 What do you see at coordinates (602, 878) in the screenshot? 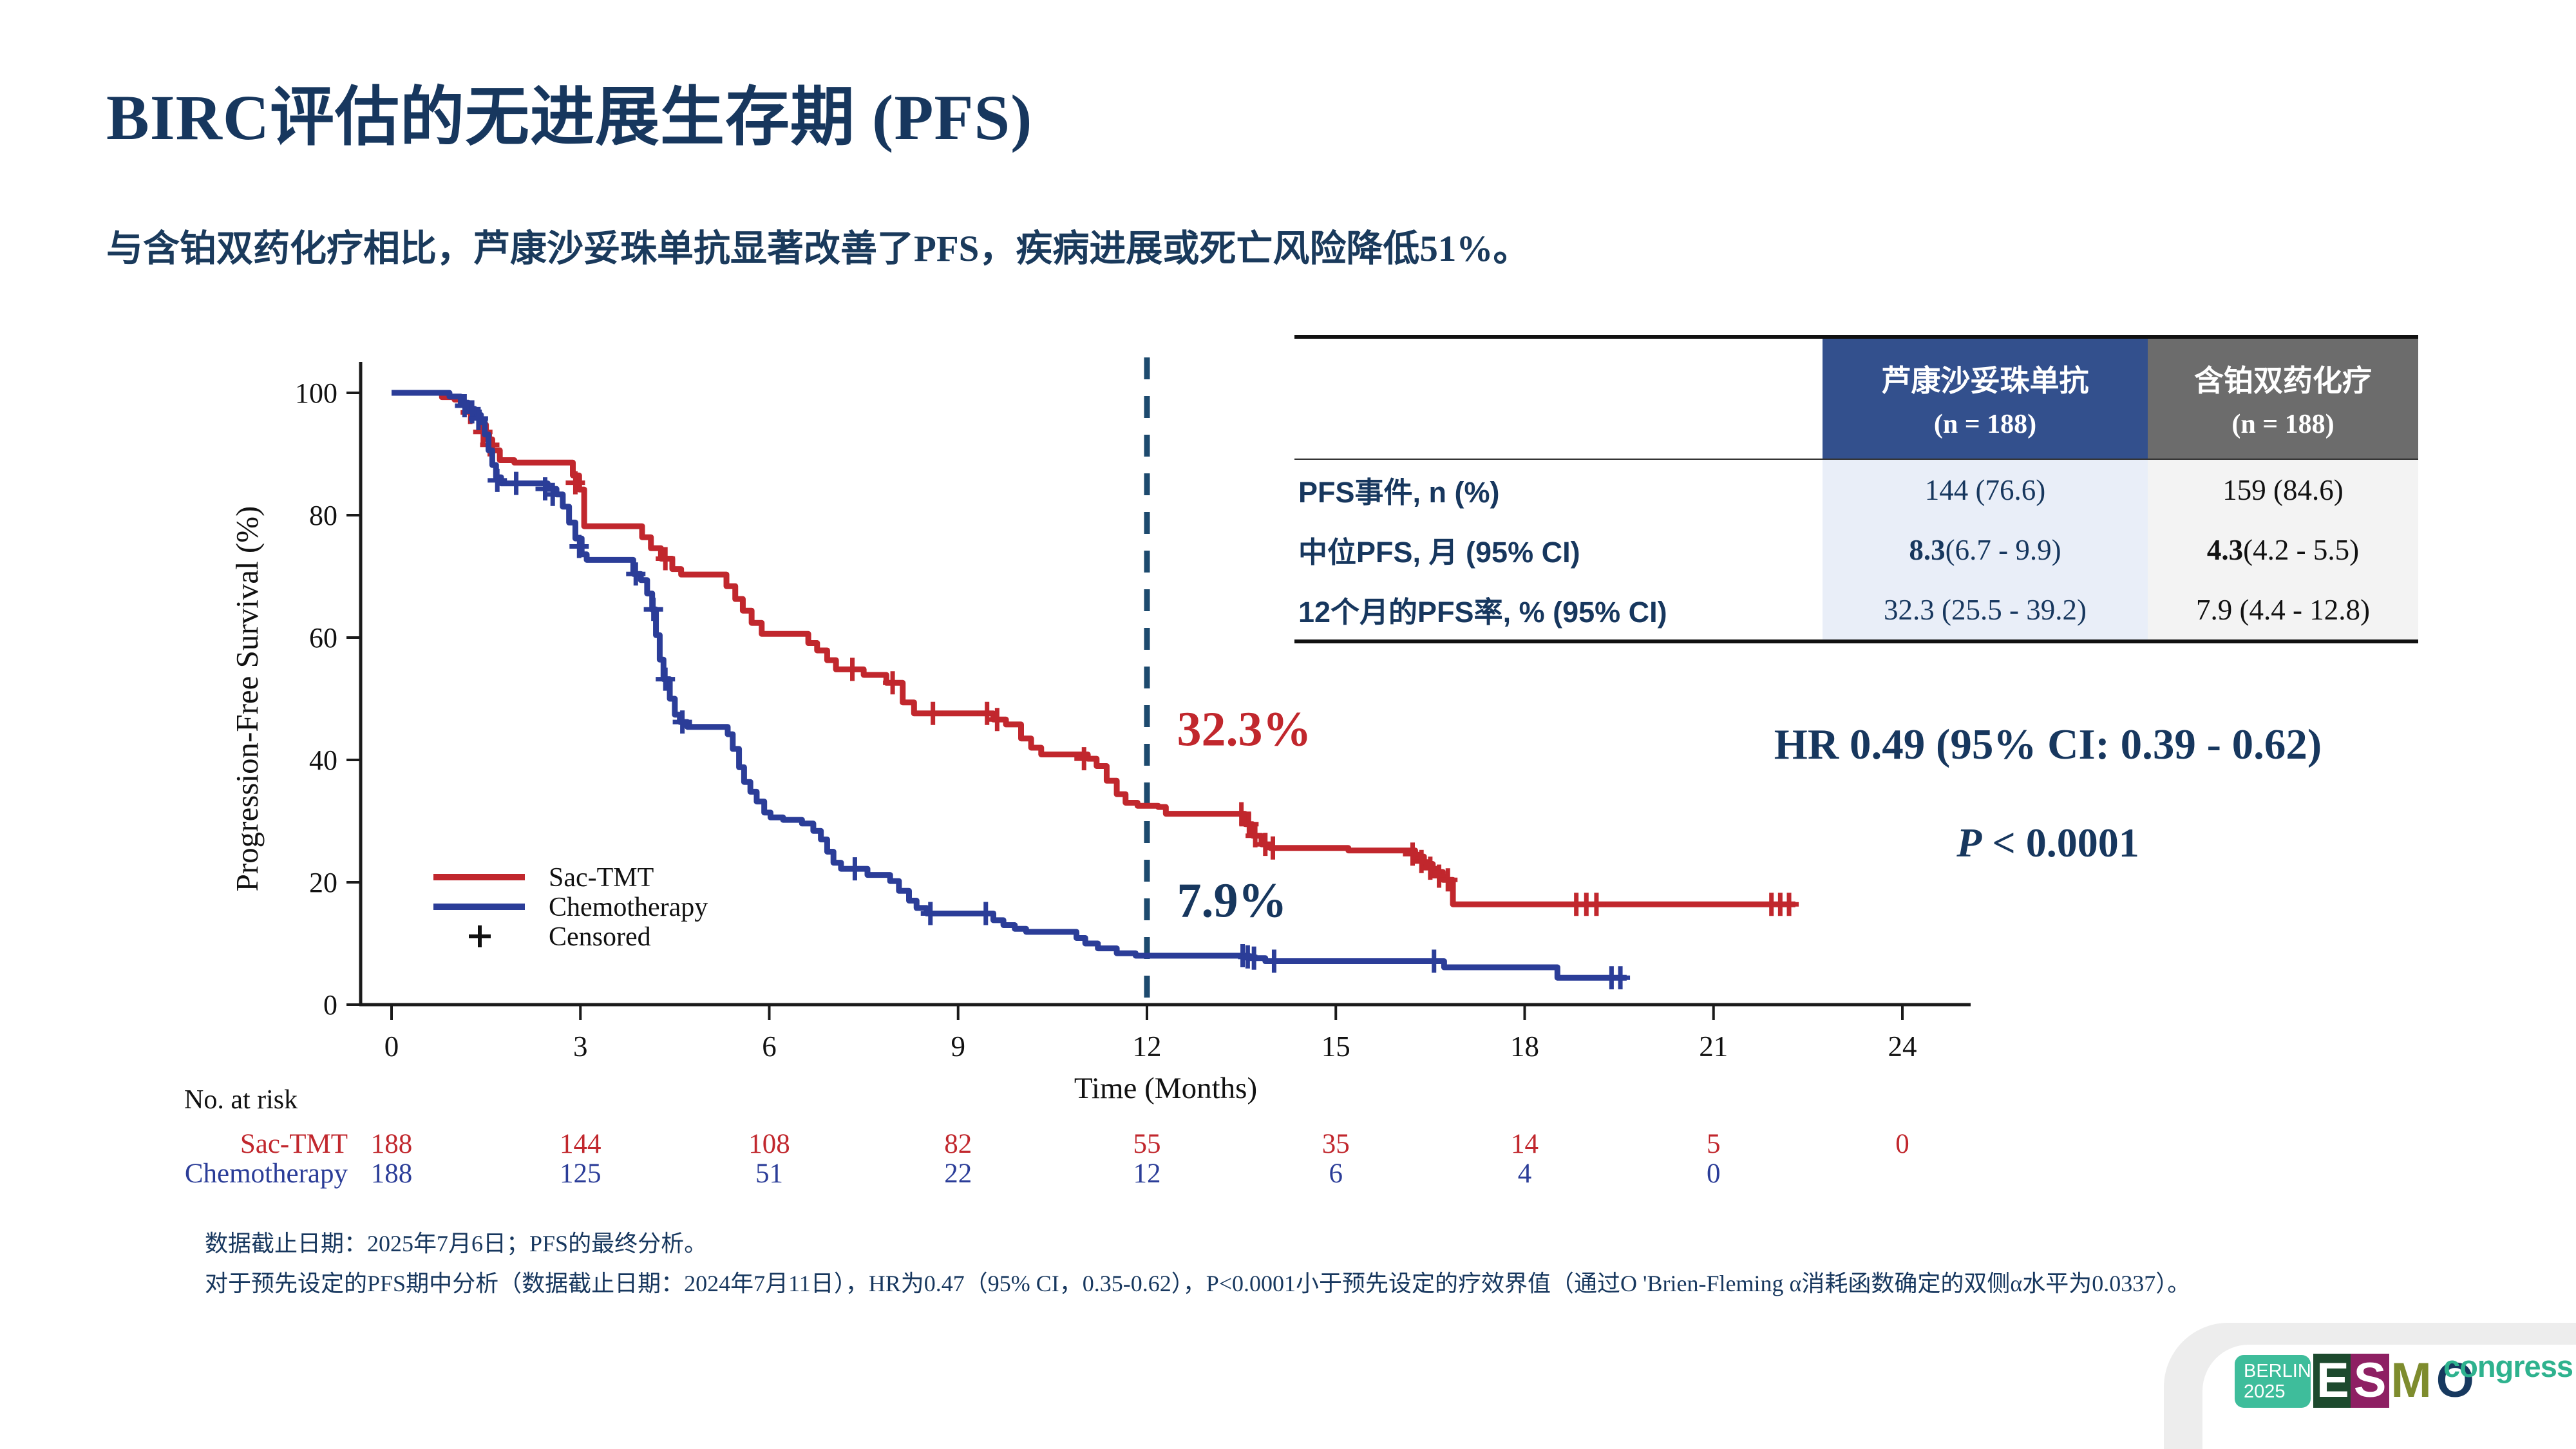
I see `legend-label: Sac-TMT` at bounding box center [602, 878].